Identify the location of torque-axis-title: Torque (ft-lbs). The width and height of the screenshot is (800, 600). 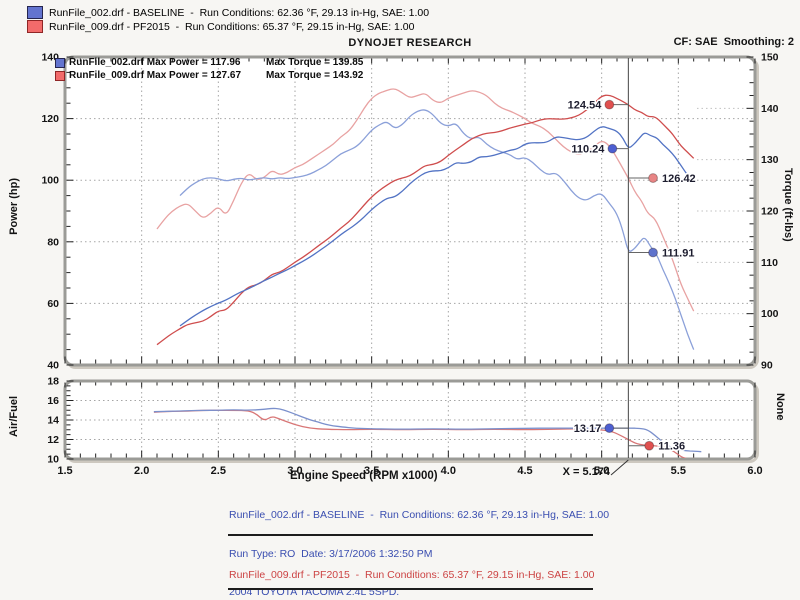
(788, 205).